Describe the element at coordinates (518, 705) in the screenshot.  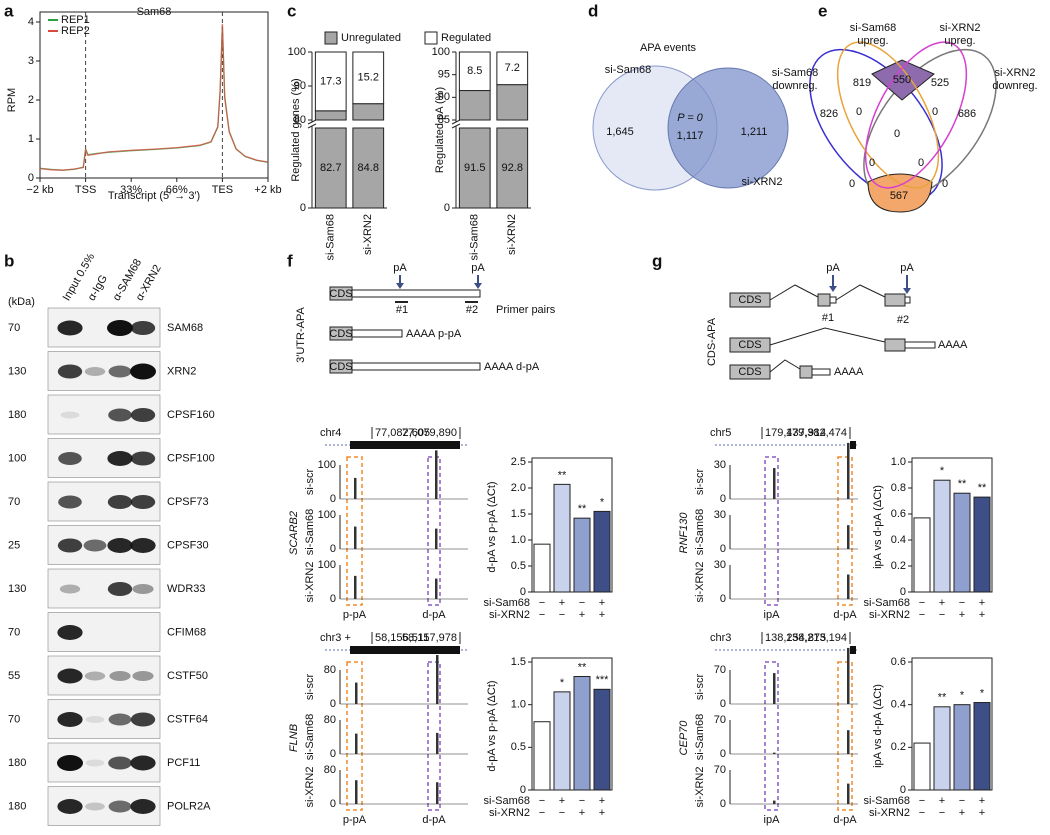
I see `y-tick-label: 1.0` at that location.